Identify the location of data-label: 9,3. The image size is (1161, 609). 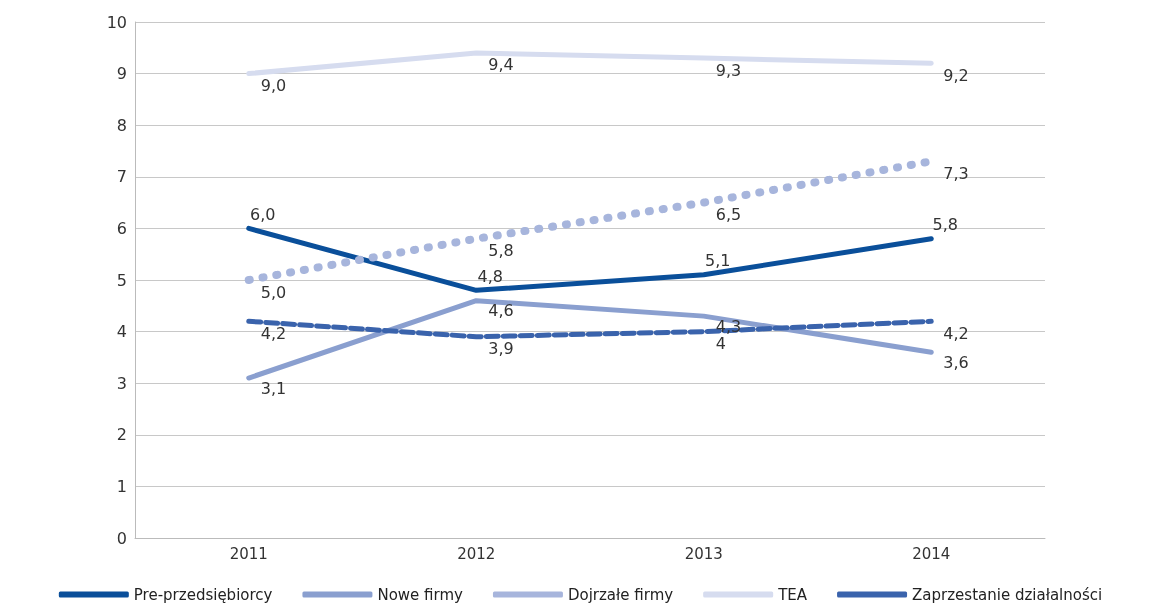
(728, 70).